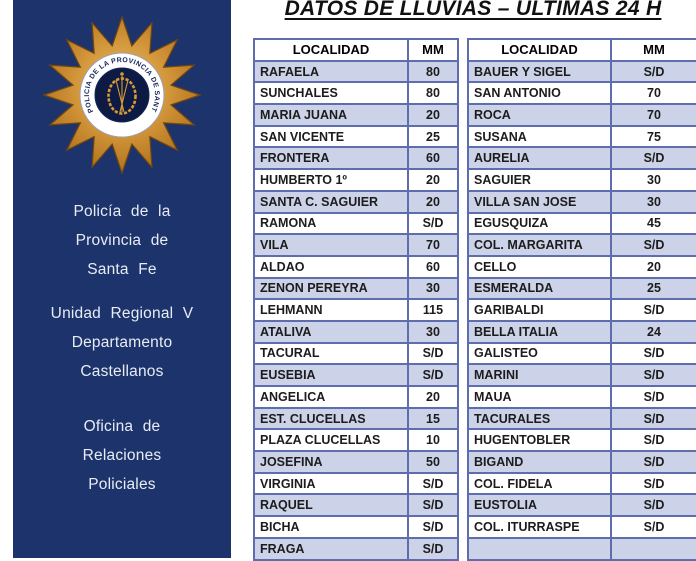  Describe the element at coordinates (332, 549) in the screenshot. I see `locality-cell: FRAGA` at that location.